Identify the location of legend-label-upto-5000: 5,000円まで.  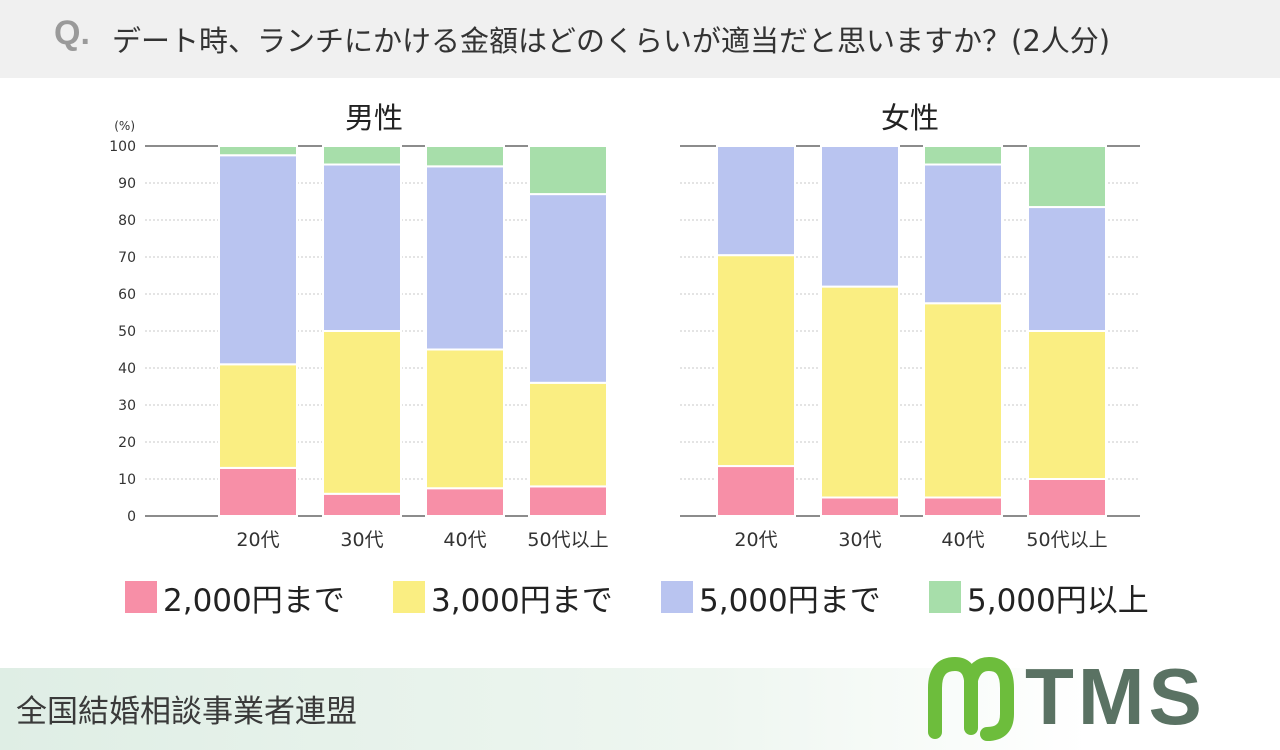
(790, 600).